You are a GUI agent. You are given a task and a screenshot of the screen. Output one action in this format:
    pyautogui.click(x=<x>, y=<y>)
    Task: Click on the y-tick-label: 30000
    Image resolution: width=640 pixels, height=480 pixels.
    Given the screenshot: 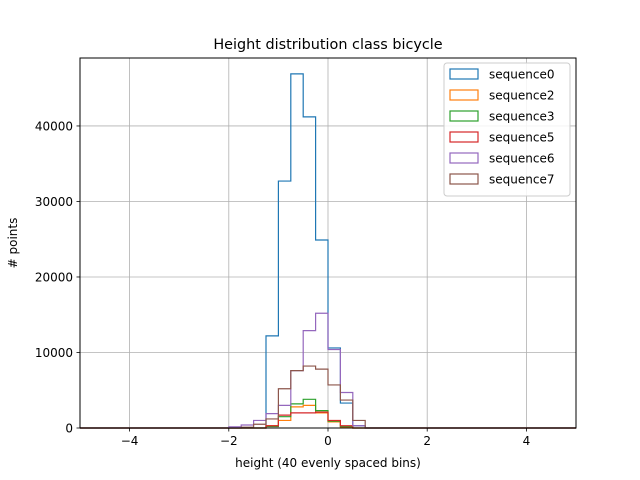 What is the action you would take?
    pyautogui.click(x=54, y=202)
    